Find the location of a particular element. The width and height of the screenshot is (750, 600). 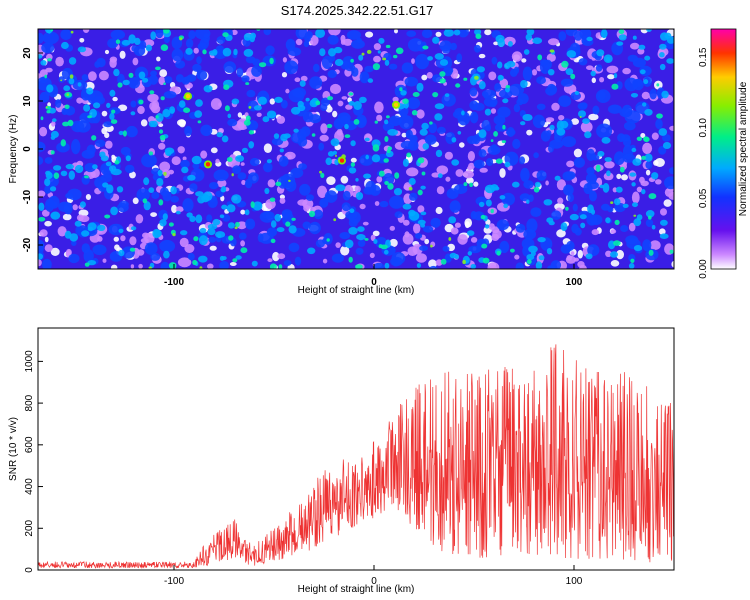

line-y-tick-label: 200 is located at coordinates (29, 527).